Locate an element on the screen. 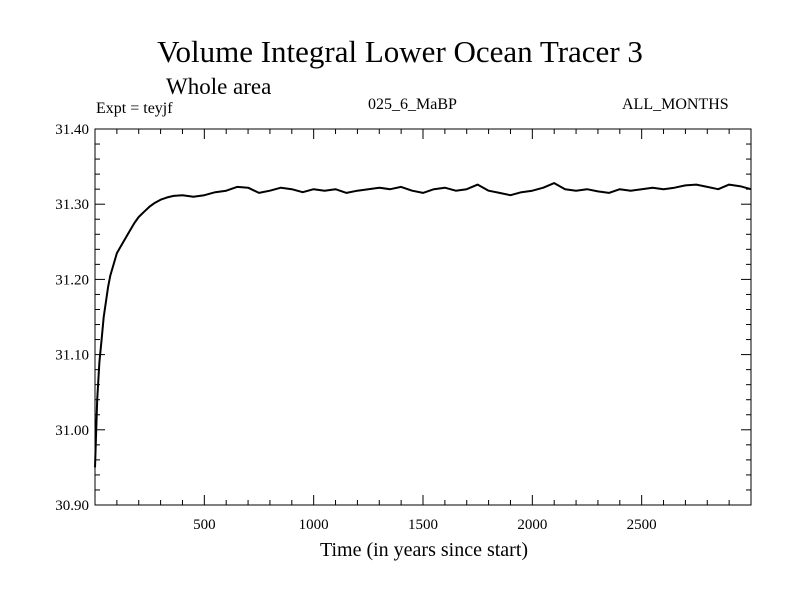  chart-subtitle: Whole area is located at coordinates (219, 86).